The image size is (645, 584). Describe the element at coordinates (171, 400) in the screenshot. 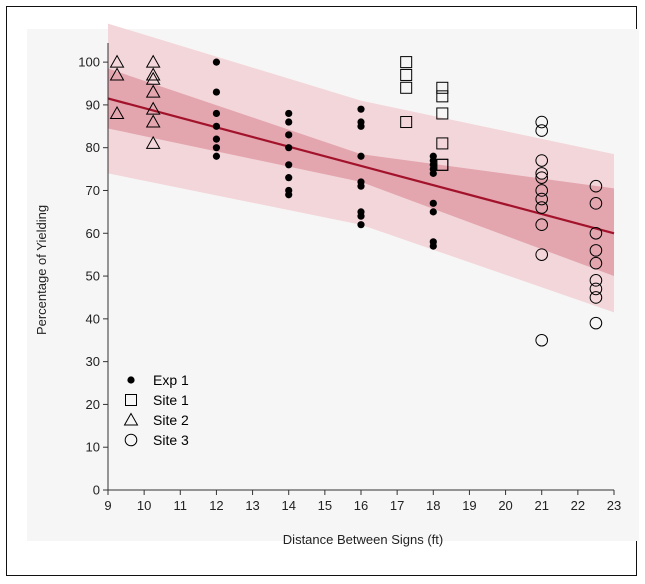

I see `legend-label-site-1: Site 1` at that location.